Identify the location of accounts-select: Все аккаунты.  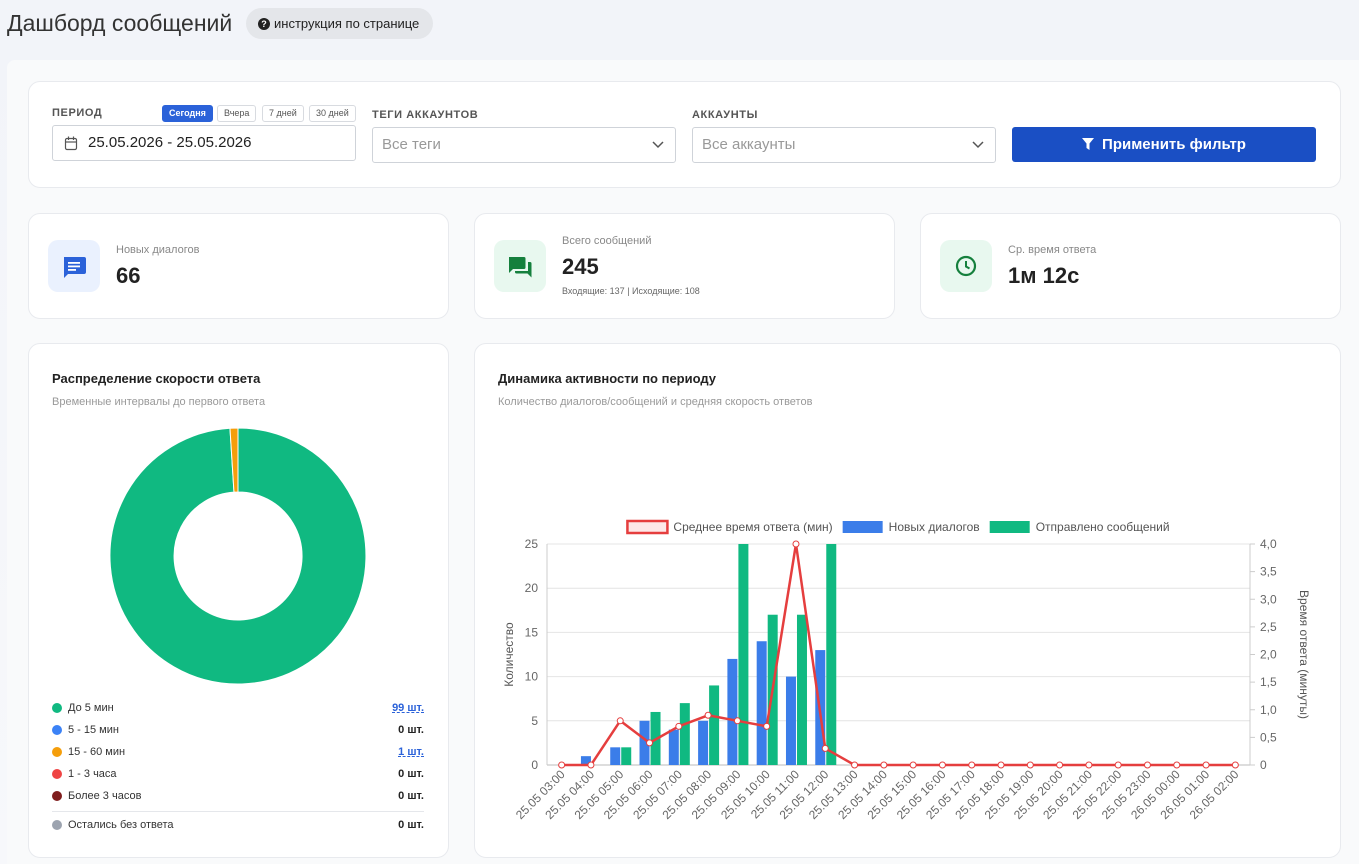
(844, 145).